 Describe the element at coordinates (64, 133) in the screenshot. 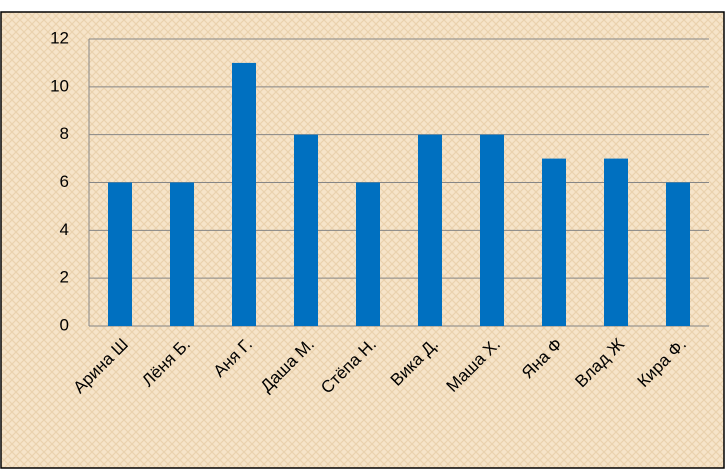

I see `y-tick-label: 8` at that location.